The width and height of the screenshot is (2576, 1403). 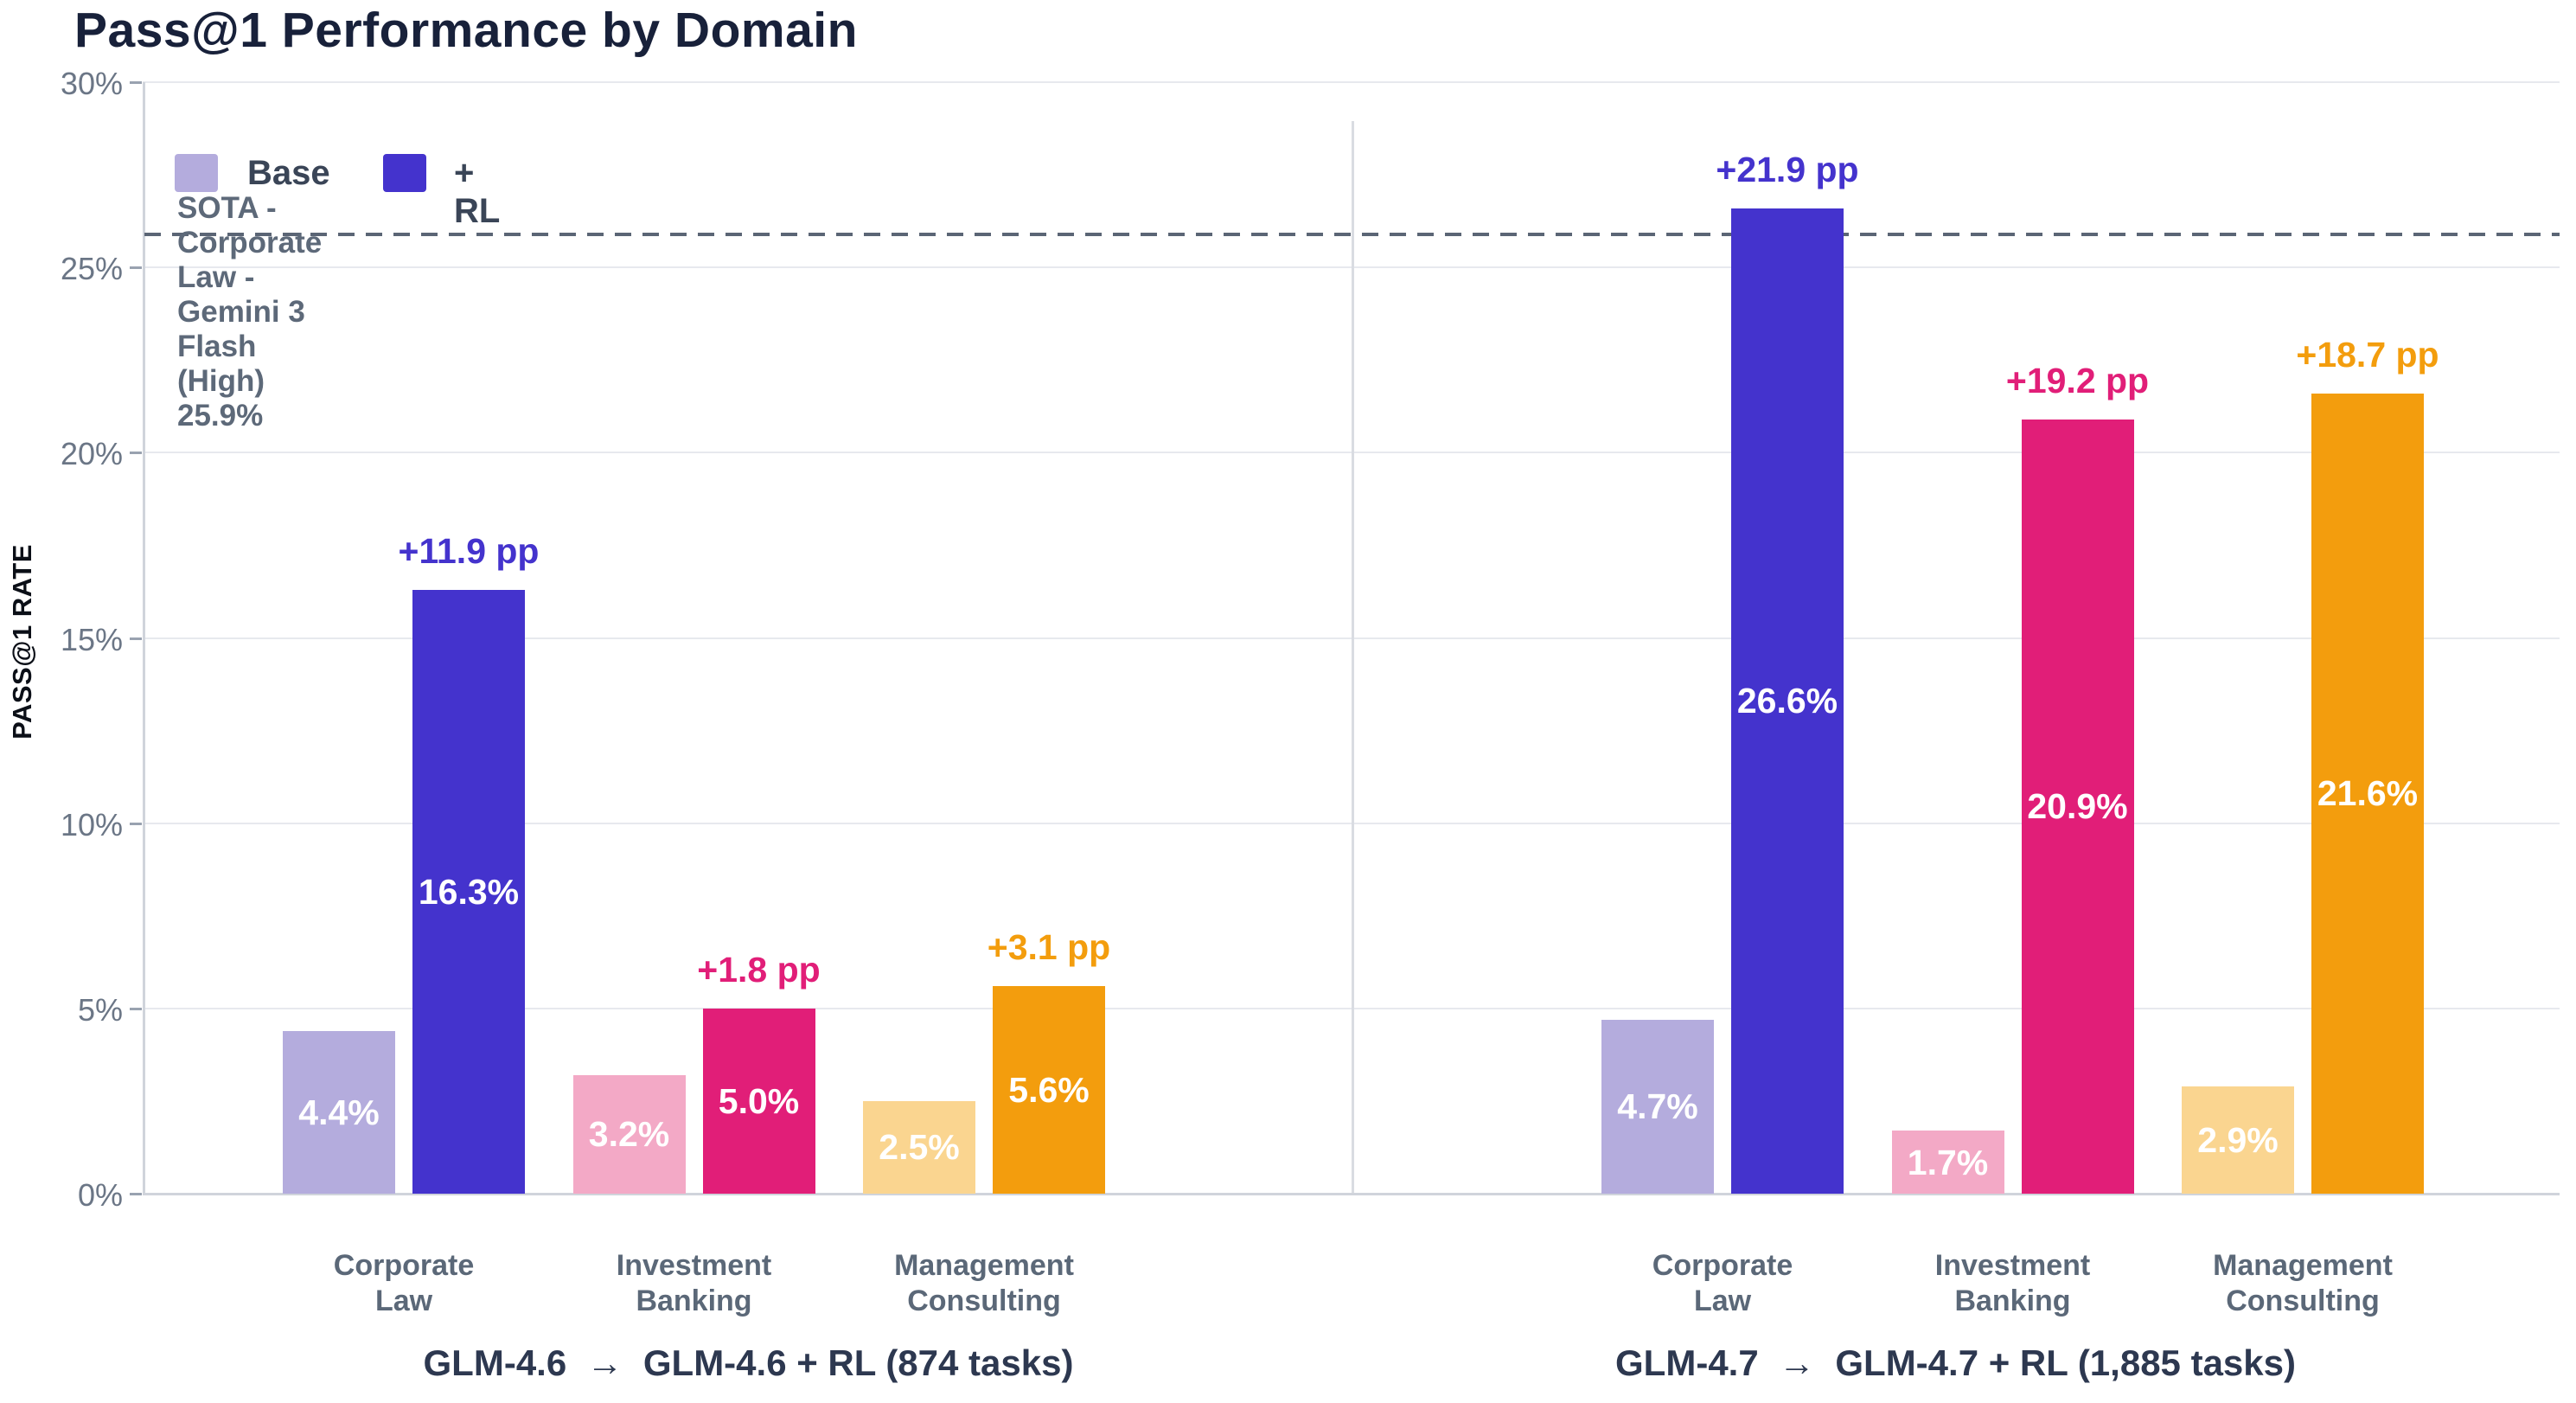 What do you see at coordinates (289, 173) in the screenshot?
I see `legend-label-base: Base` at bounding box center [289, 173].